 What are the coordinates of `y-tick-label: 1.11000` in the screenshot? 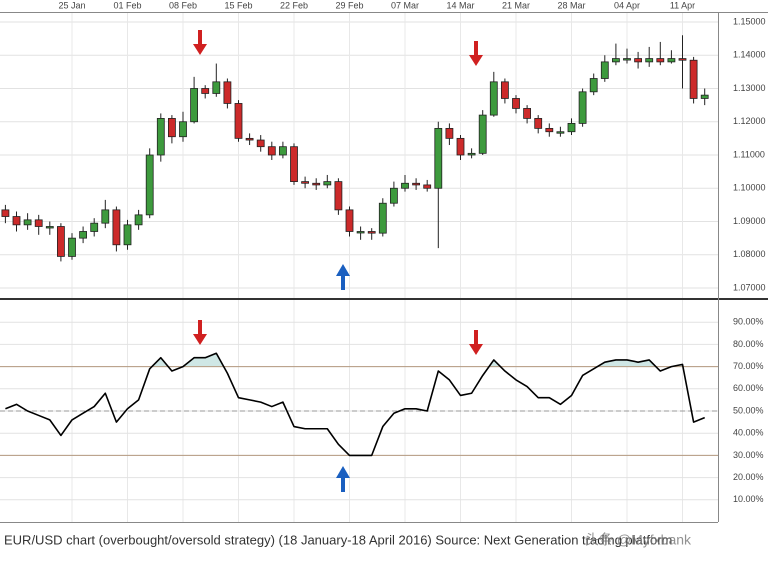 It's located at (749, 154).